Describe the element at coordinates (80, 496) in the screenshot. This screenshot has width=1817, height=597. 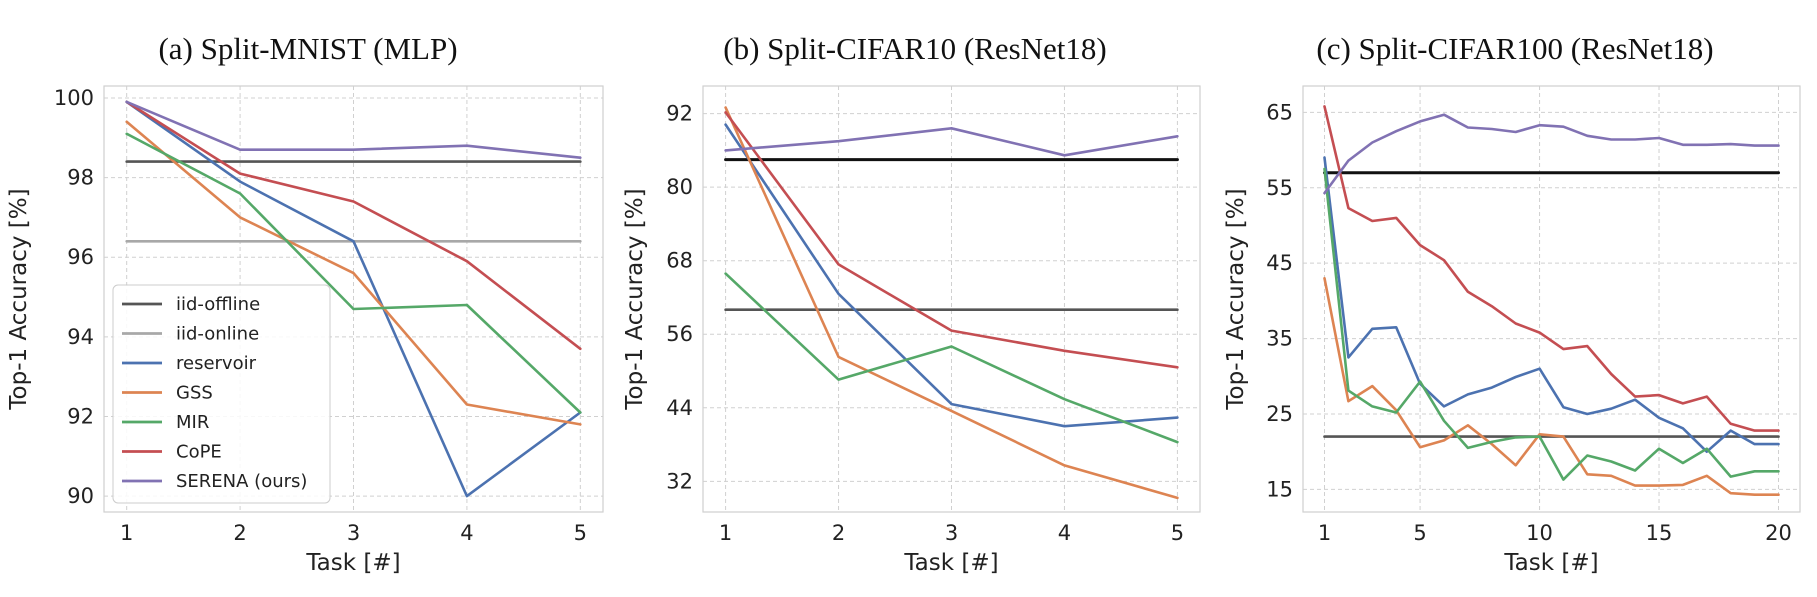
I see `y-tick-label: 90` at that location.